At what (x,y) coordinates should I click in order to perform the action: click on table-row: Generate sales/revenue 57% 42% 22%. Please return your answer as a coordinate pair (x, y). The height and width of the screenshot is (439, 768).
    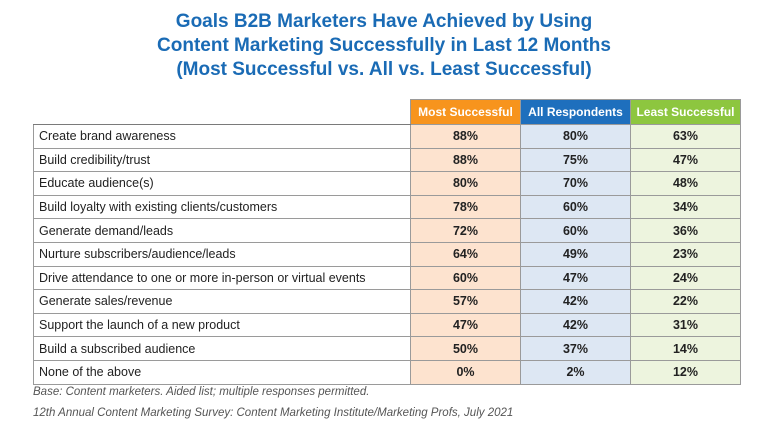
    Looking at the image, I should click on (387, 301).